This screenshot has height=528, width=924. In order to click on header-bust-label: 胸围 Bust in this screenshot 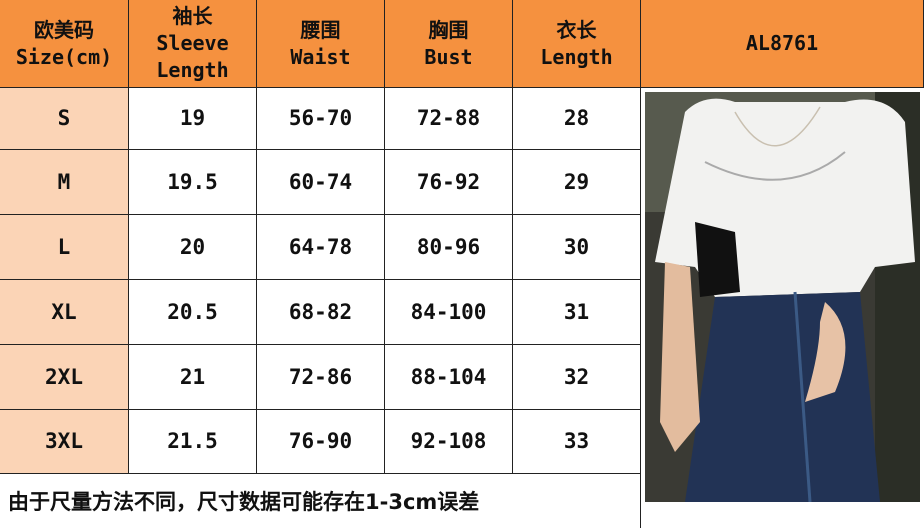, I will do `click(448, 44)`.